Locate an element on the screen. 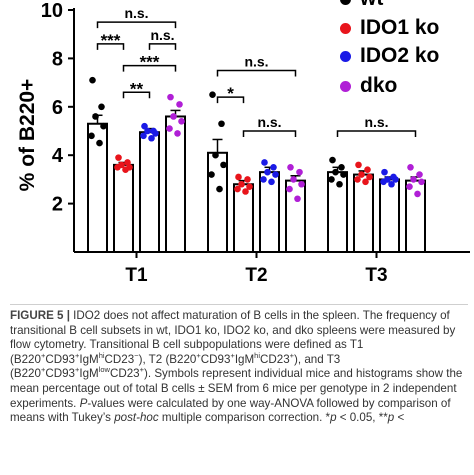 Image resolution: width=474 pixels, height=475 pixels. significance-label: * is located at coordinates (230, 93).